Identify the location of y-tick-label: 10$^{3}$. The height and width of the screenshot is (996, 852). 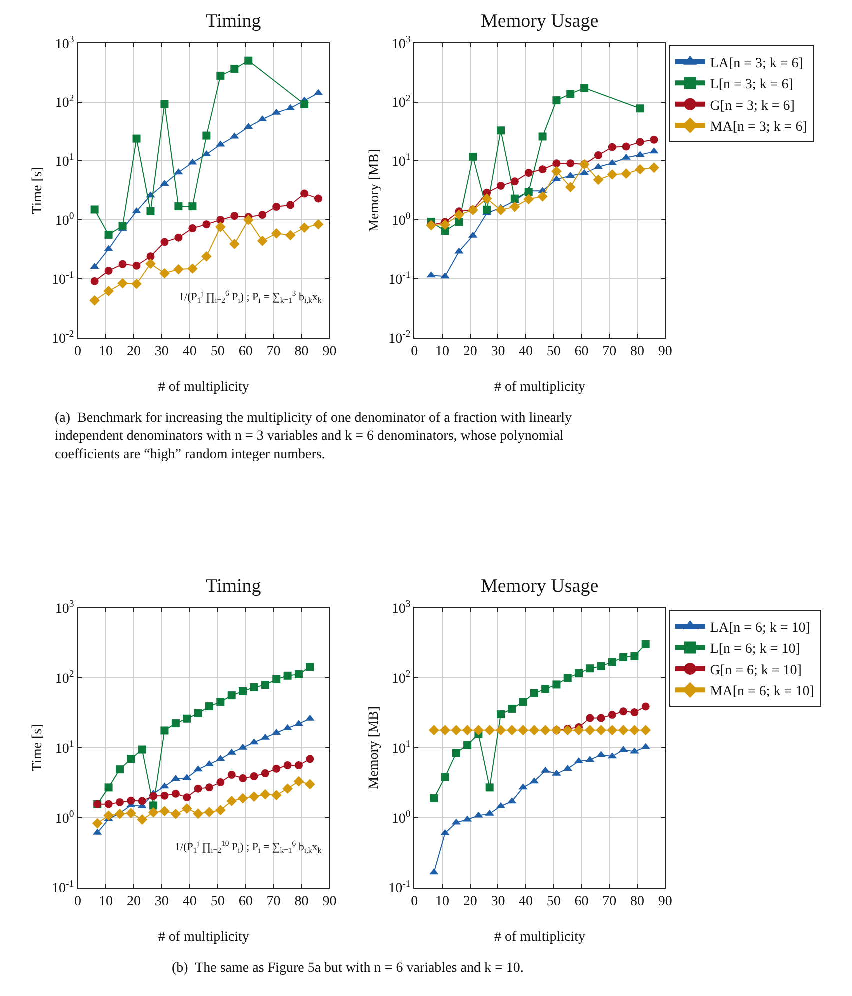
(401, 43).